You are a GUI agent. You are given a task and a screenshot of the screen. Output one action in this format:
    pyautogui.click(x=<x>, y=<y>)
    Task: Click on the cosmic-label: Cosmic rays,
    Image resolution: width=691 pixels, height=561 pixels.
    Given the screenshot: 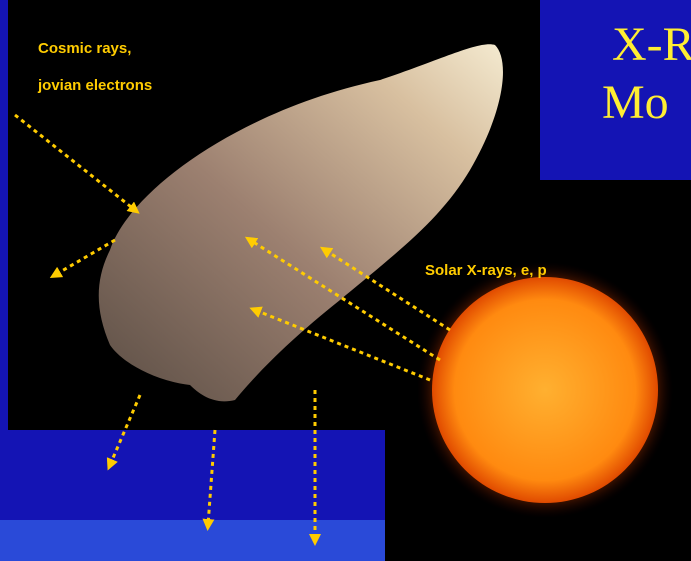 What is the action you would take?
    pyautogui.click(x=84, y=48)
    